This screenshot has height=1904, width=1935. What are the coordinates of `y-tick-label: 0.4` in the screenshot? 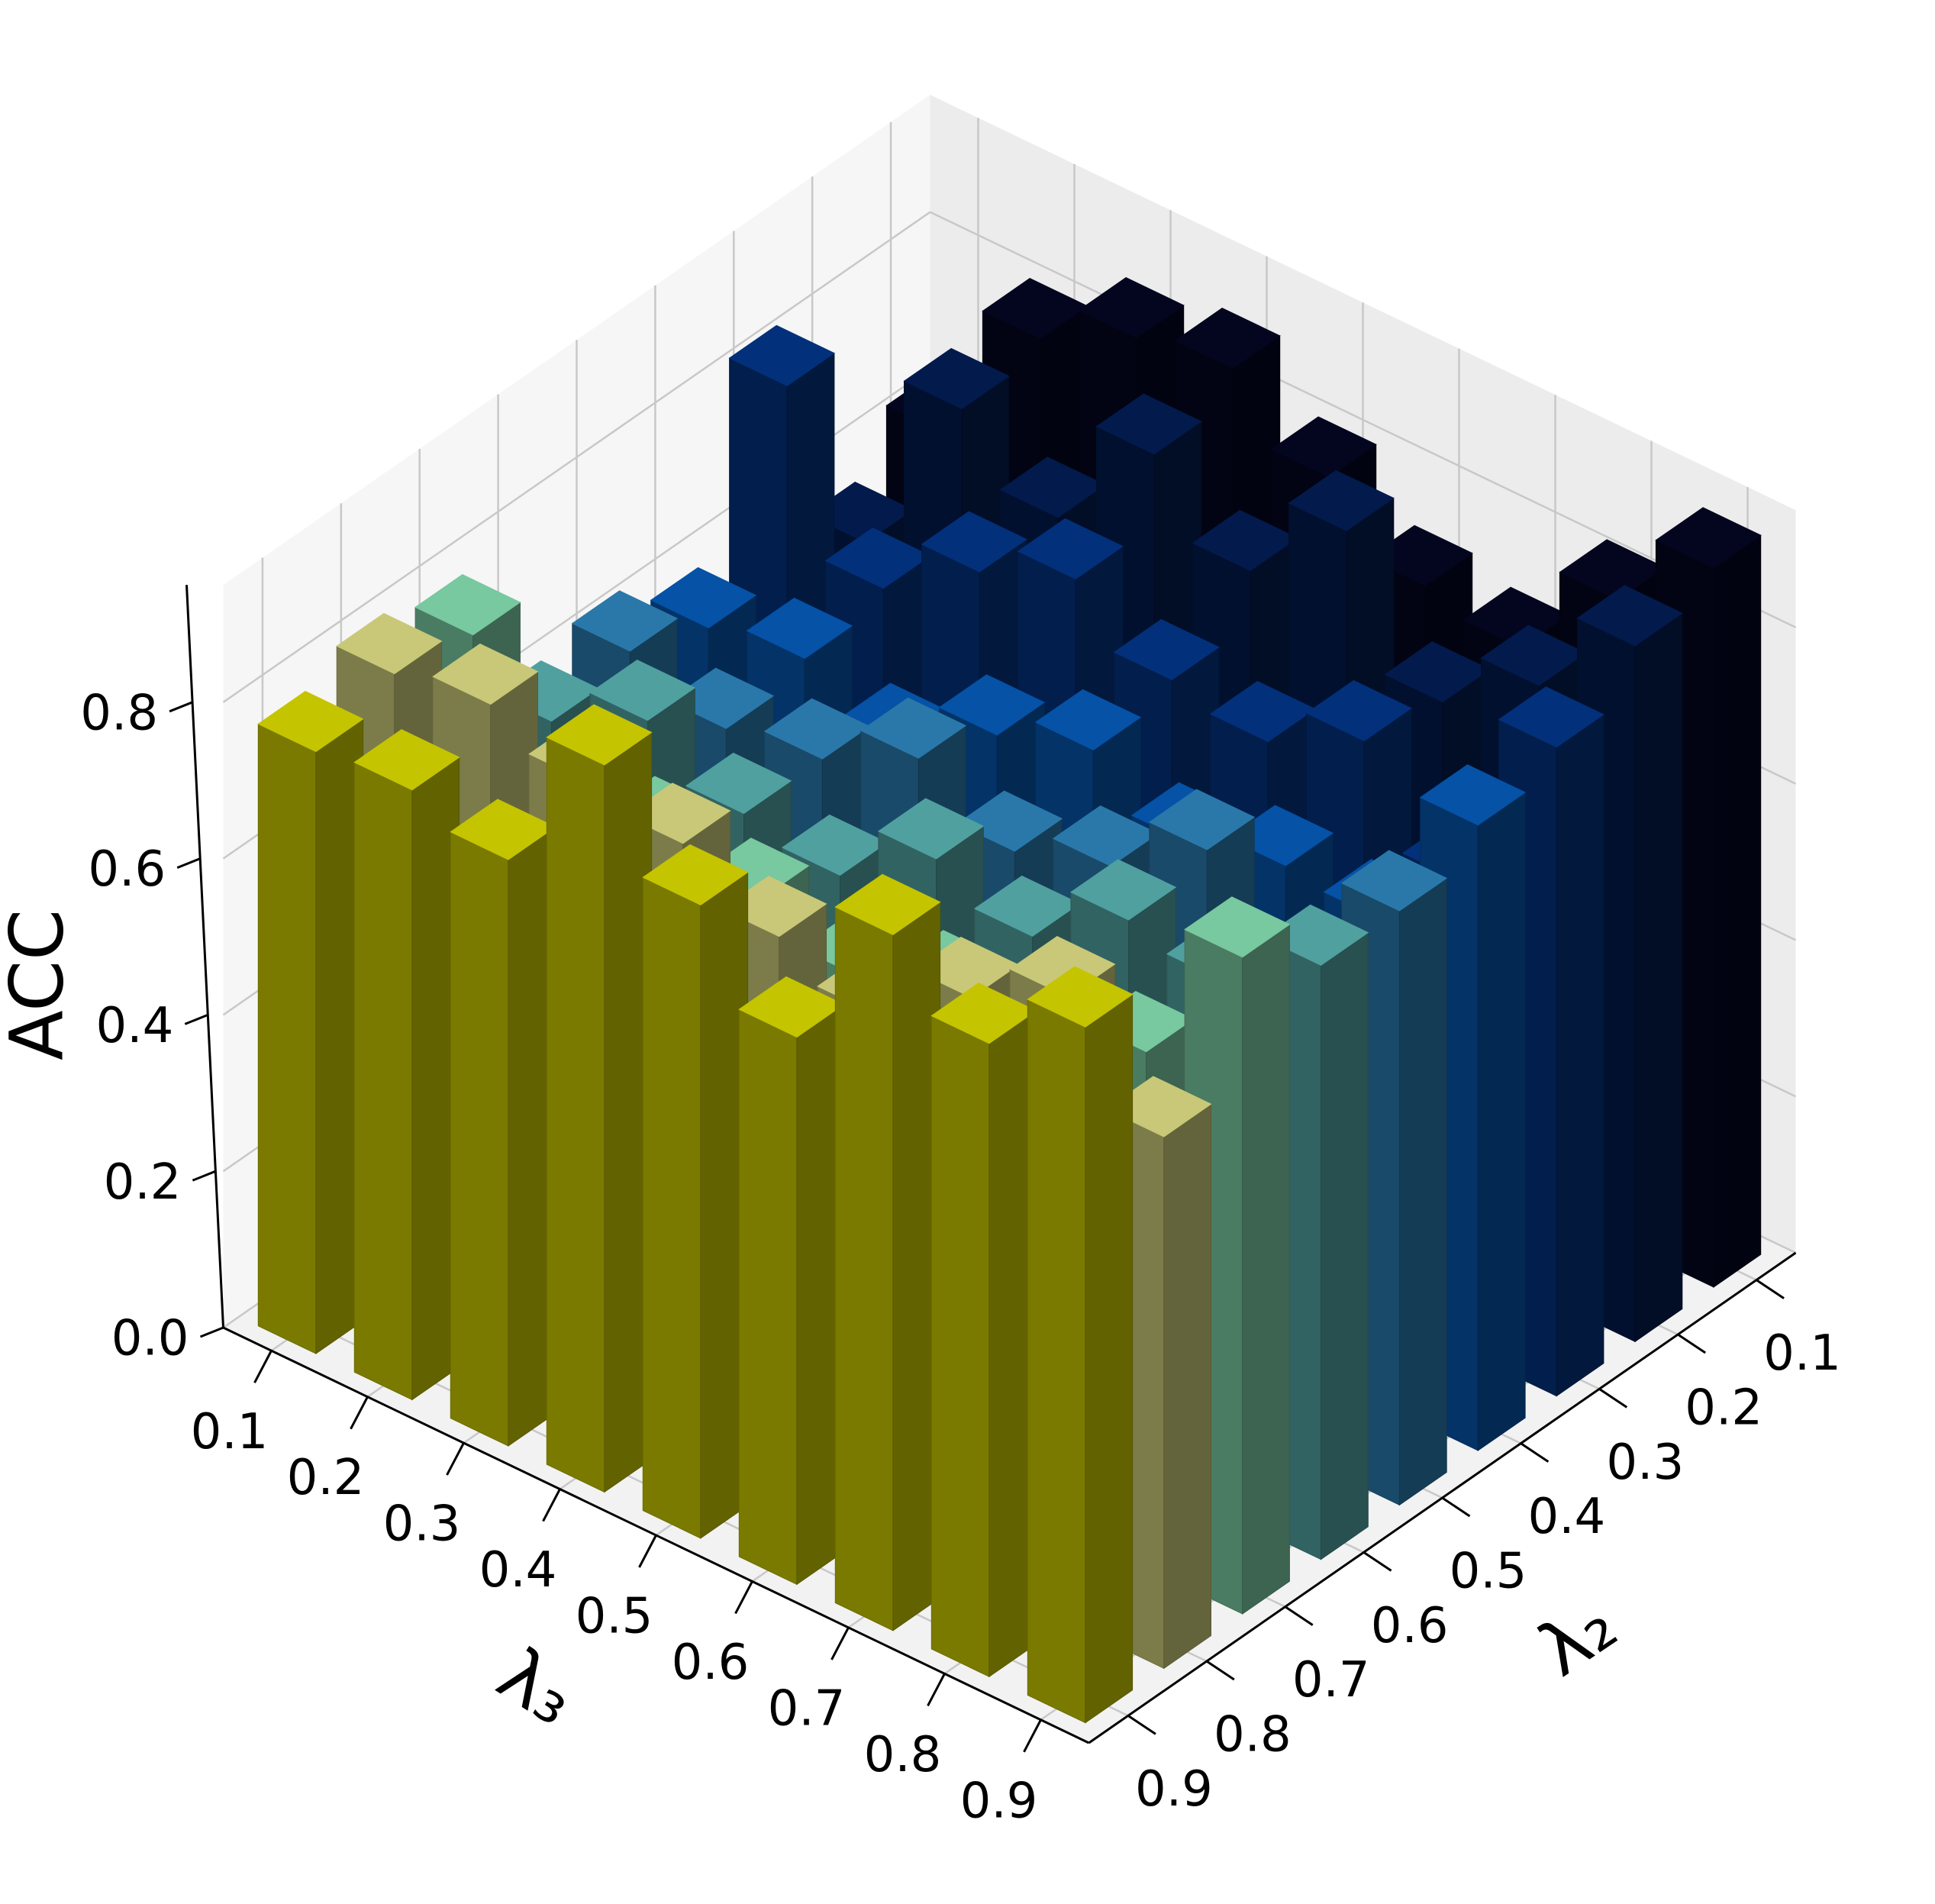 It's located at (1566, 1517).